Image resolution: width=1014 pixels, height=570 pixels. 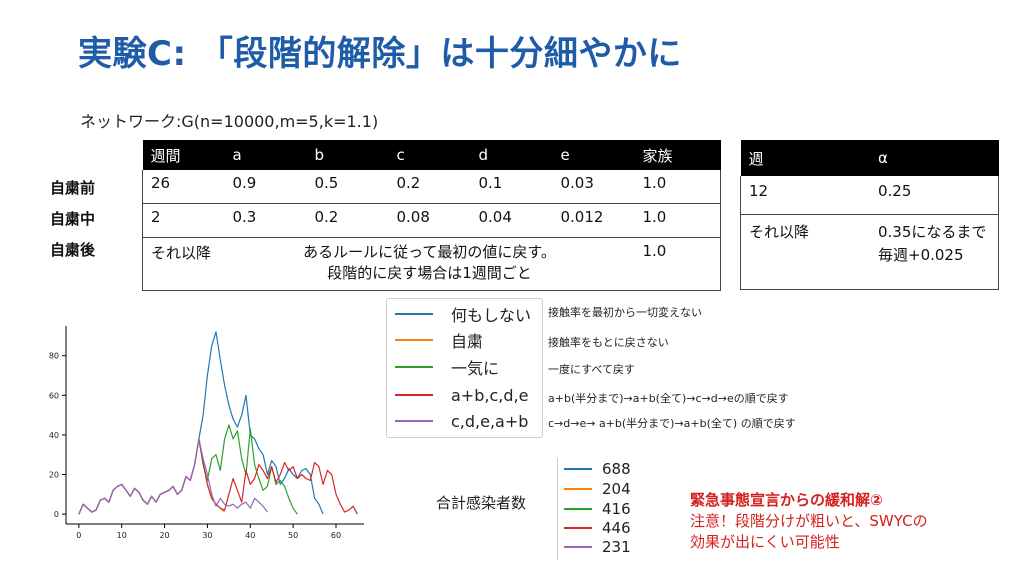 I want to click on x-tick-label: 0, so click(x=78, y=535).